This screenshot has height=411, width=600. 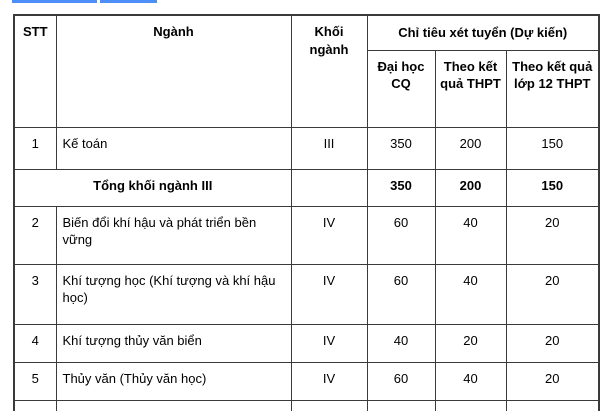 I want to click on col-header-theo-kq-thpt: Theo kết quả THPT, so click(x=470, y=88).